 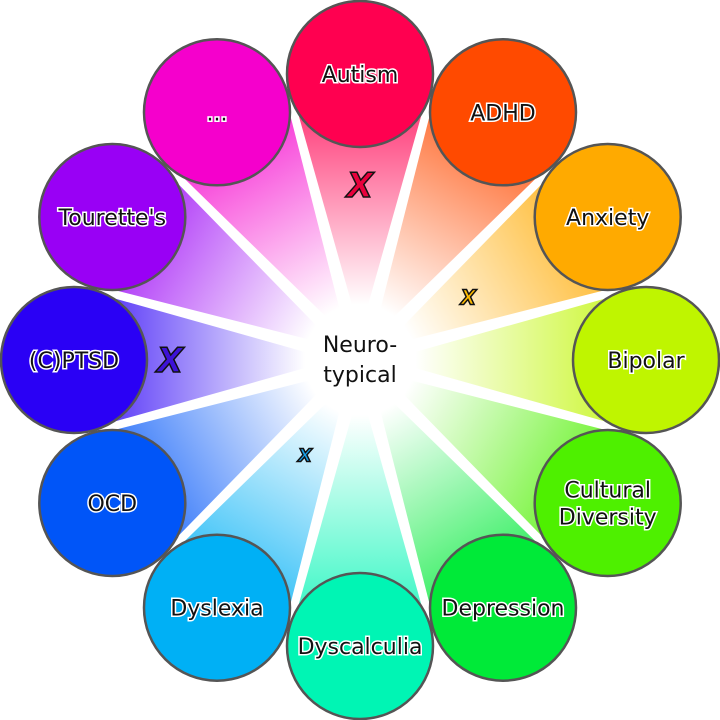 I want to click on circle-dyslexia: Dyslexia, so click(x=217, y=607).